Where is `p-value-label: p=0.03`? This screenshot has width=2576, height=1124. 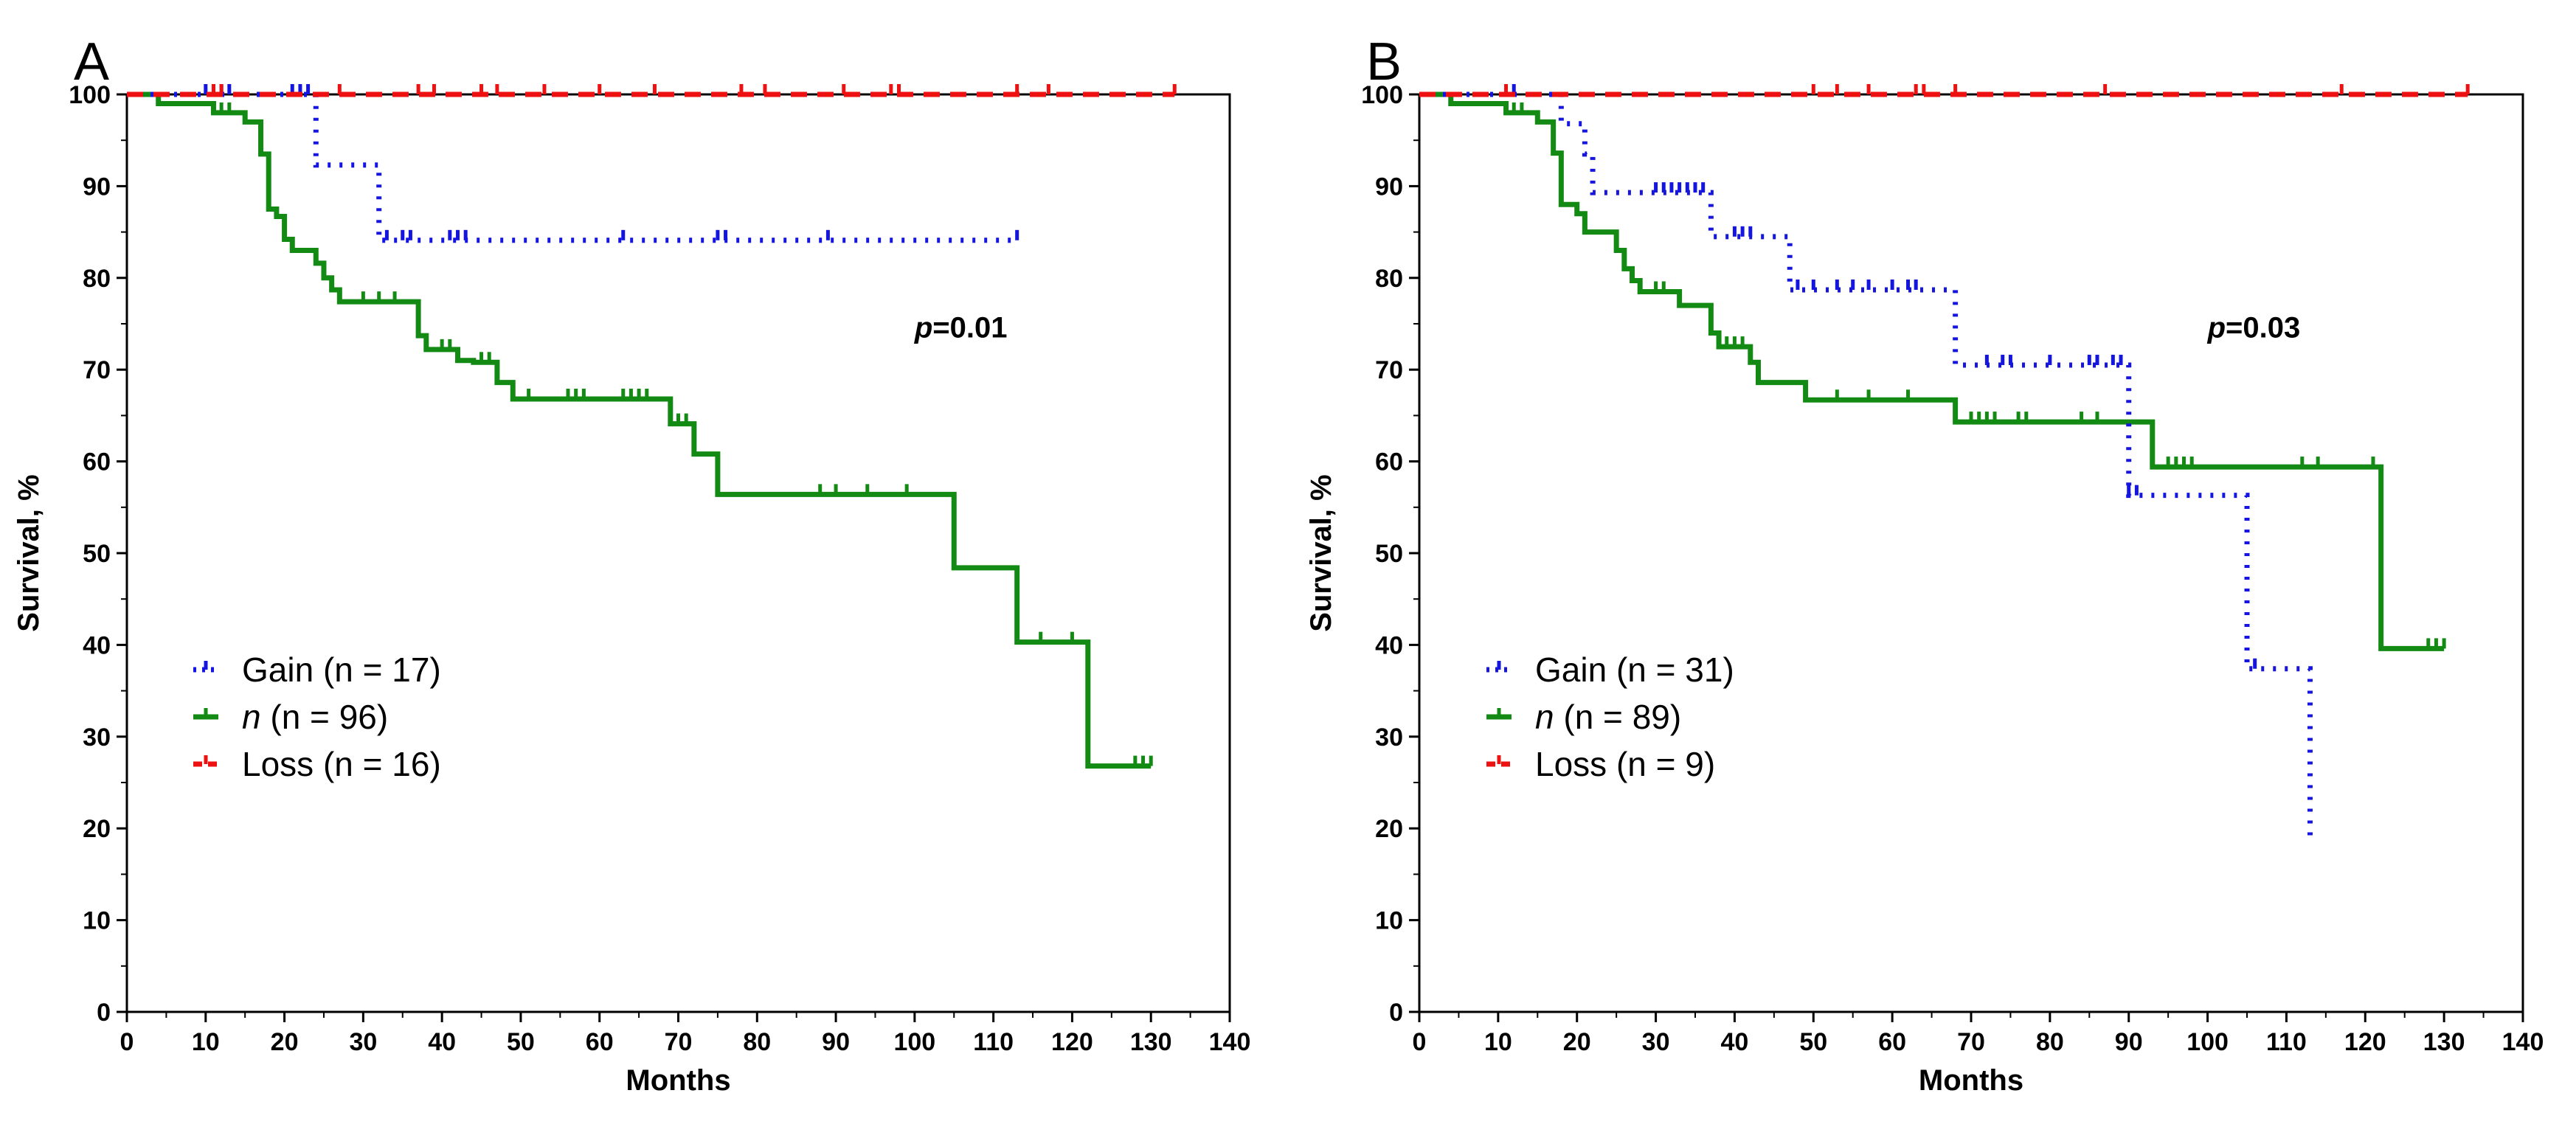
p-value-label: p=0.03 is located at coordinates (2254, 328).